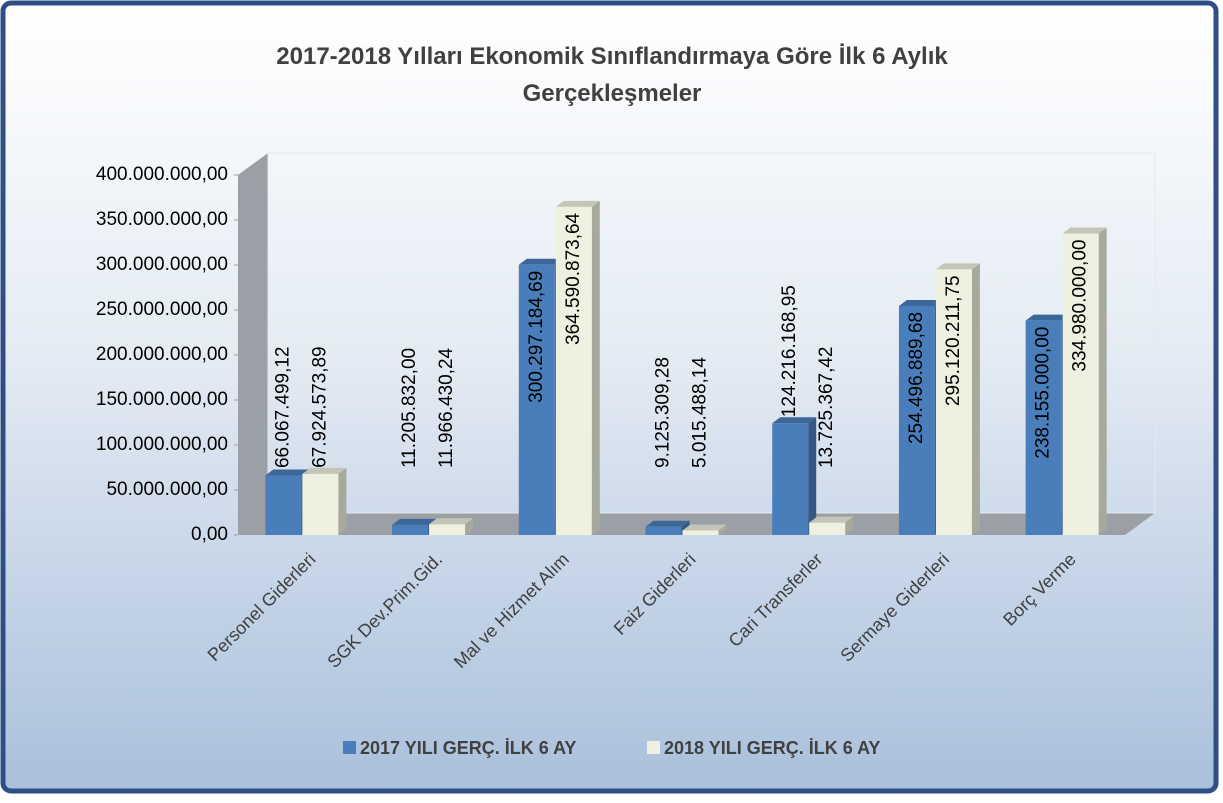  What do you see at coordinates (916, 378) in the screenshot?
I see `data-label: 254.496.889,68` at bounding box center [916, 378].